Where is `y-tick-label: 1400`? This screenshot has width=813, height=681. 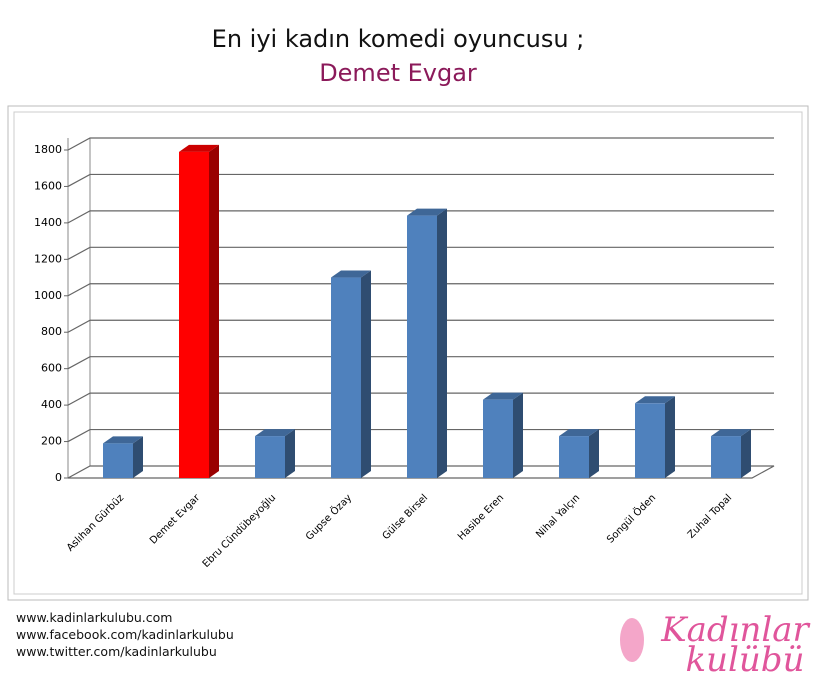
y-tick-label: 1400 is located at coordinates (48, 222).